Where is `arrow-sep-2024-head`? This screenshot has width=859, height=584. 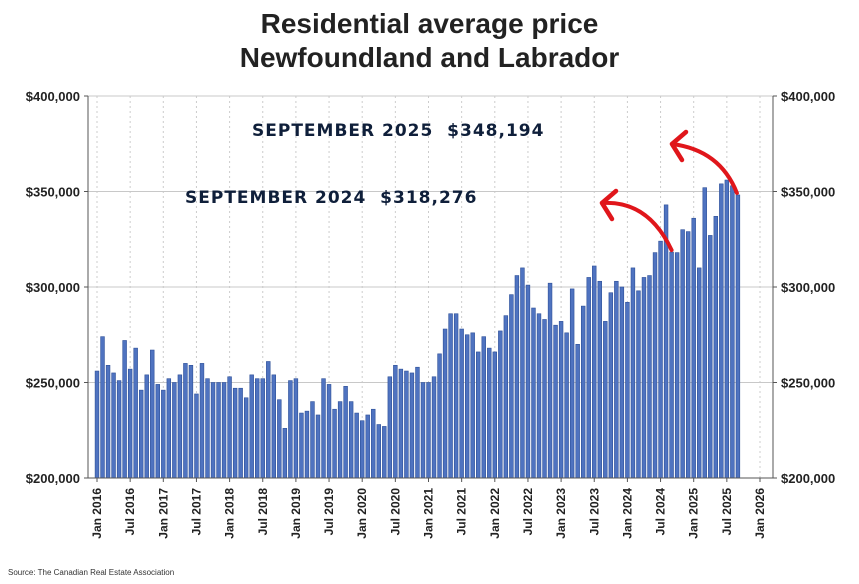
arrow-sep-2024-head is located at coordinates (609, 205).